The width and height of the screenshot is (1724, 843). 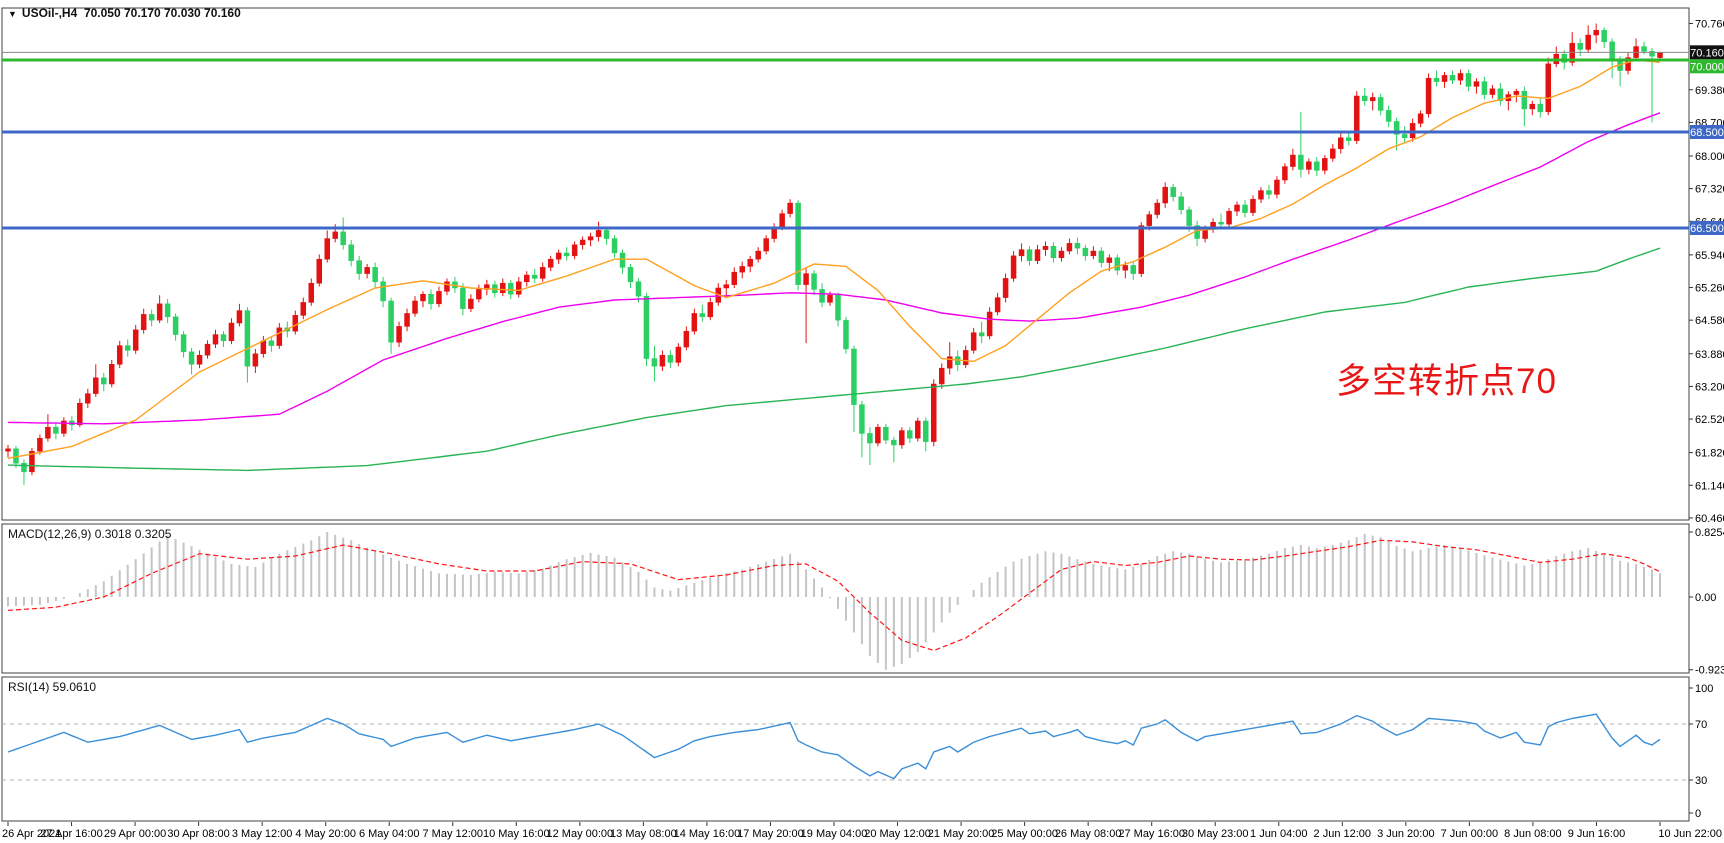 I want to click on price-tick-label: 68.000, so click(x=1709, y=157).